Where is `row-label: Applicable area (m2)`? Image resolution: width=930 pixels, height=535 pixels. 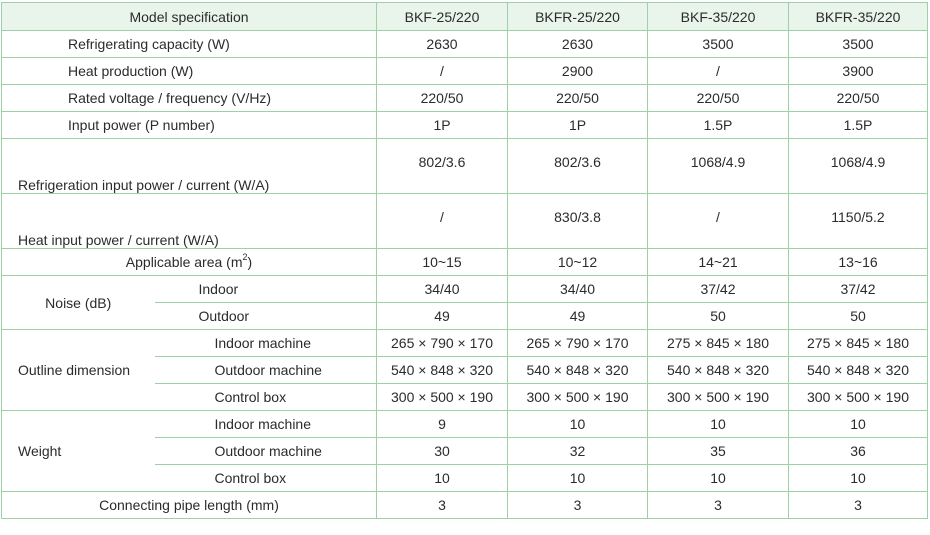 row-label: Applicable area (m2) is located at coordinates (189, 262).